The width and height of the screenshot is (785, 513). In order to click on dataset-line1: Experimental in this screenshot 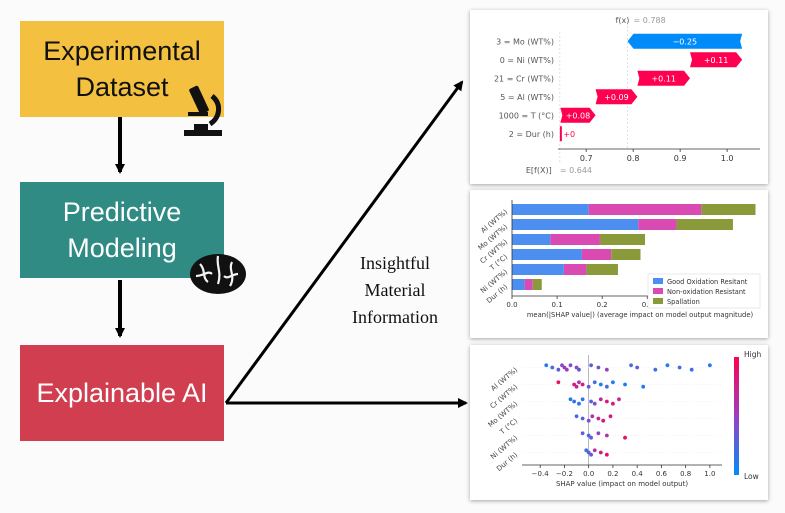, I will do `click(122, 51)`.